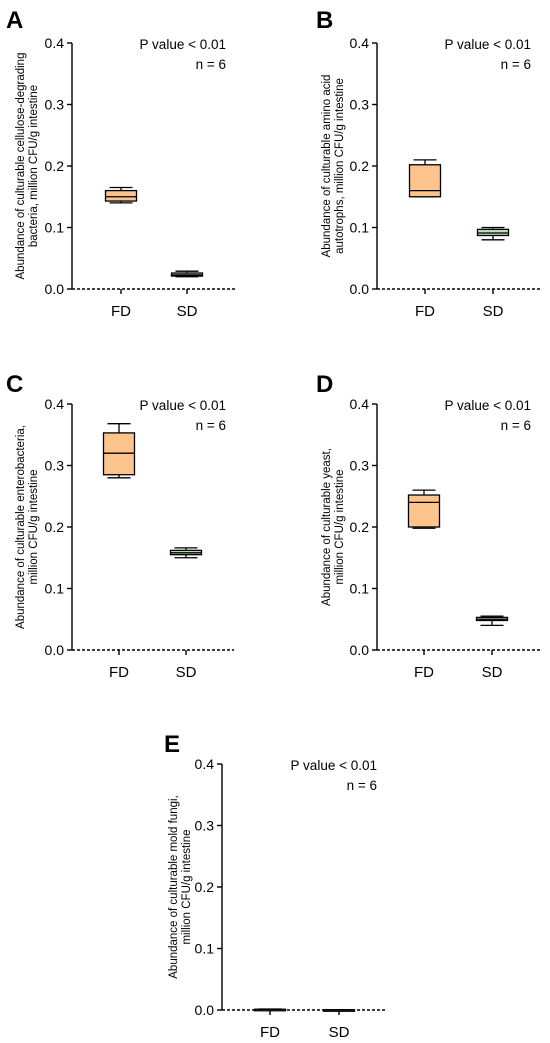  I want to click on y-axis-title-line: Abundance of culturable yeast,, so click(327, 527).